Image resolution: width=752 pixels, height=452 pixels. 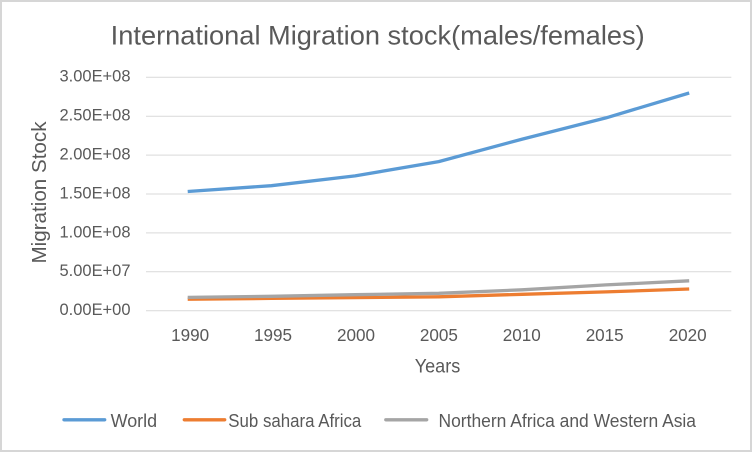 I want to click on svg-text: Years, so click(x=438, y=366).